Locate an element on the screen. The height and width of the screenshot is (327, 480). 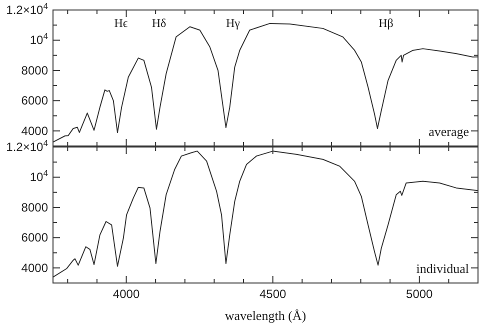
annotation: average is located at coordinates (449, 131).